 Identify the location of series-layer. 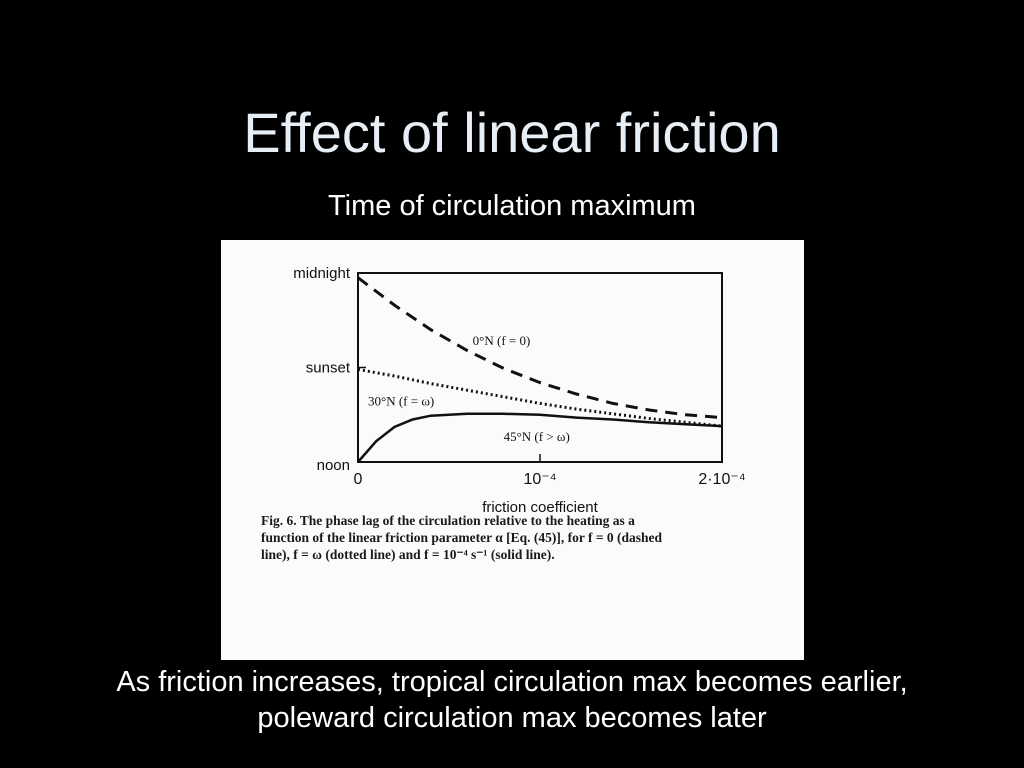
(540, 369).